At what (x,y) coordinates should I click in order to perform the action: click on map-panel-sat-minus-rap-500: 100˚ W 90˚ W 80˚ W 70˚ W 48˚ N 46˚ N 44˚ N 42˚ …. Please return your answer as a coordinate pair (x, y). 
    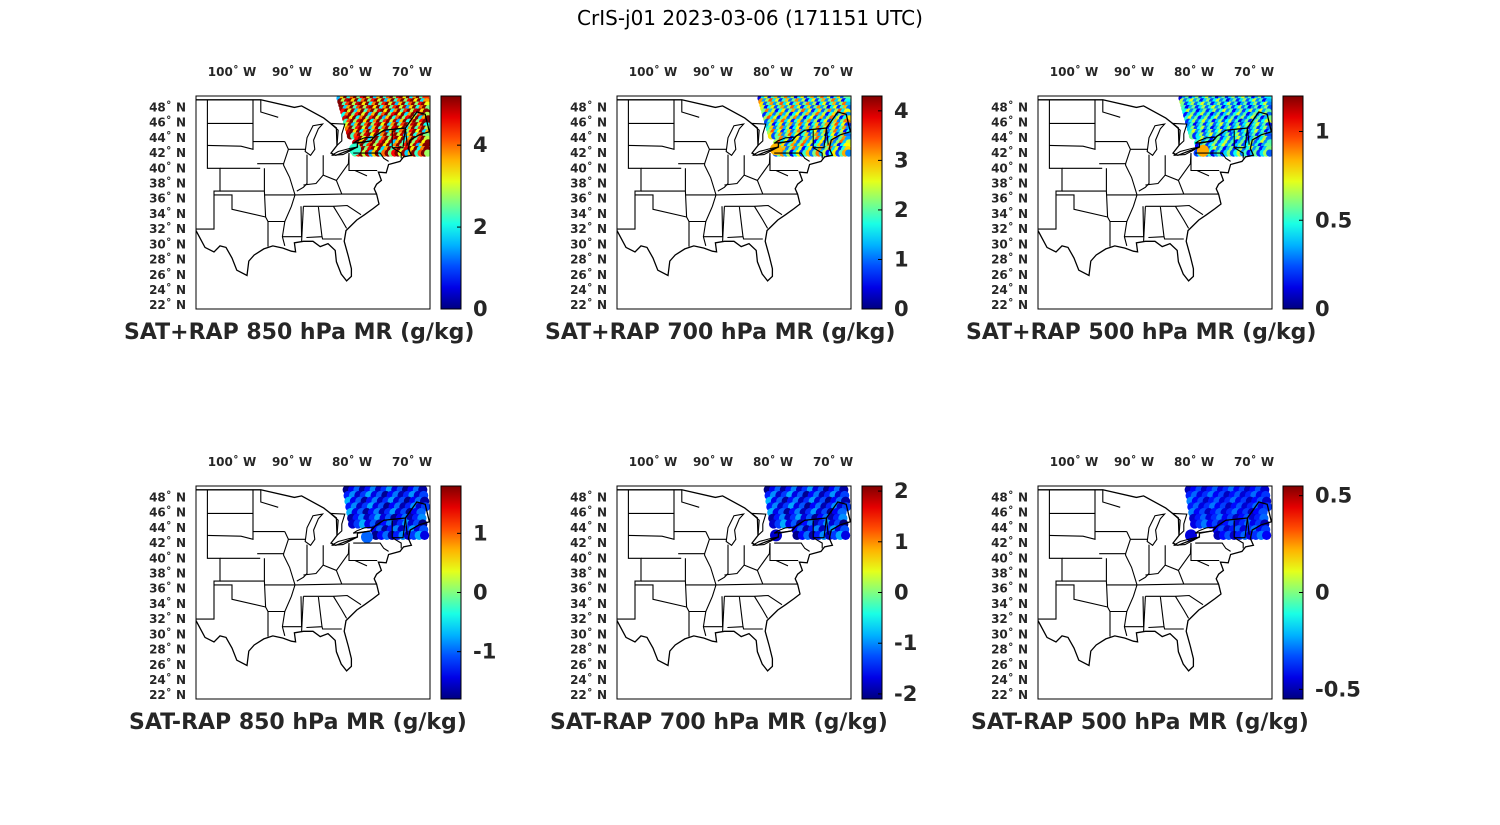
    Looking at the image, I should click on (1161, 595).